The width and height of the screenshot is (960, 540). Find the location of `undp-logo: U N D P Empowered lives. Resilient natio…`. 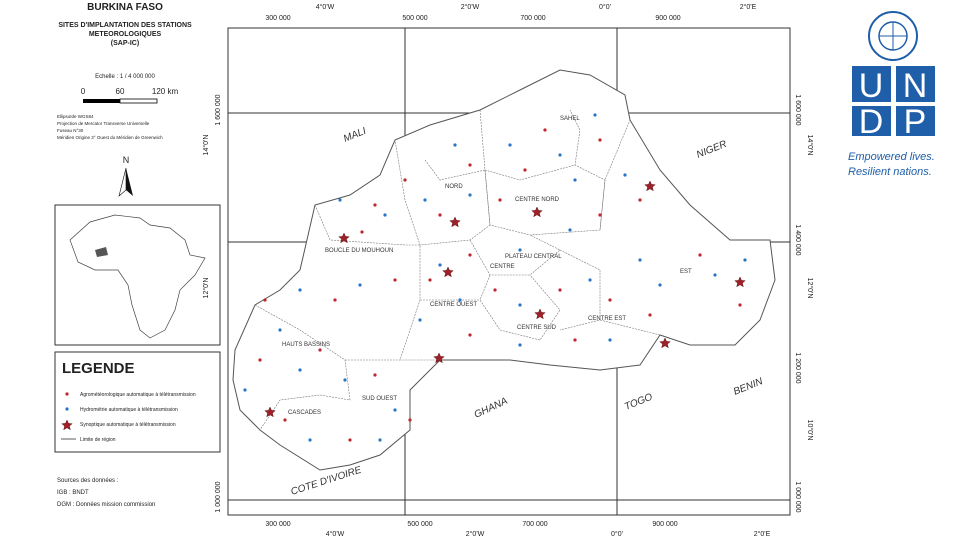

undp-logo: U N D P Empowered lives. Resilient natio… is located at coordinates (891, 94).